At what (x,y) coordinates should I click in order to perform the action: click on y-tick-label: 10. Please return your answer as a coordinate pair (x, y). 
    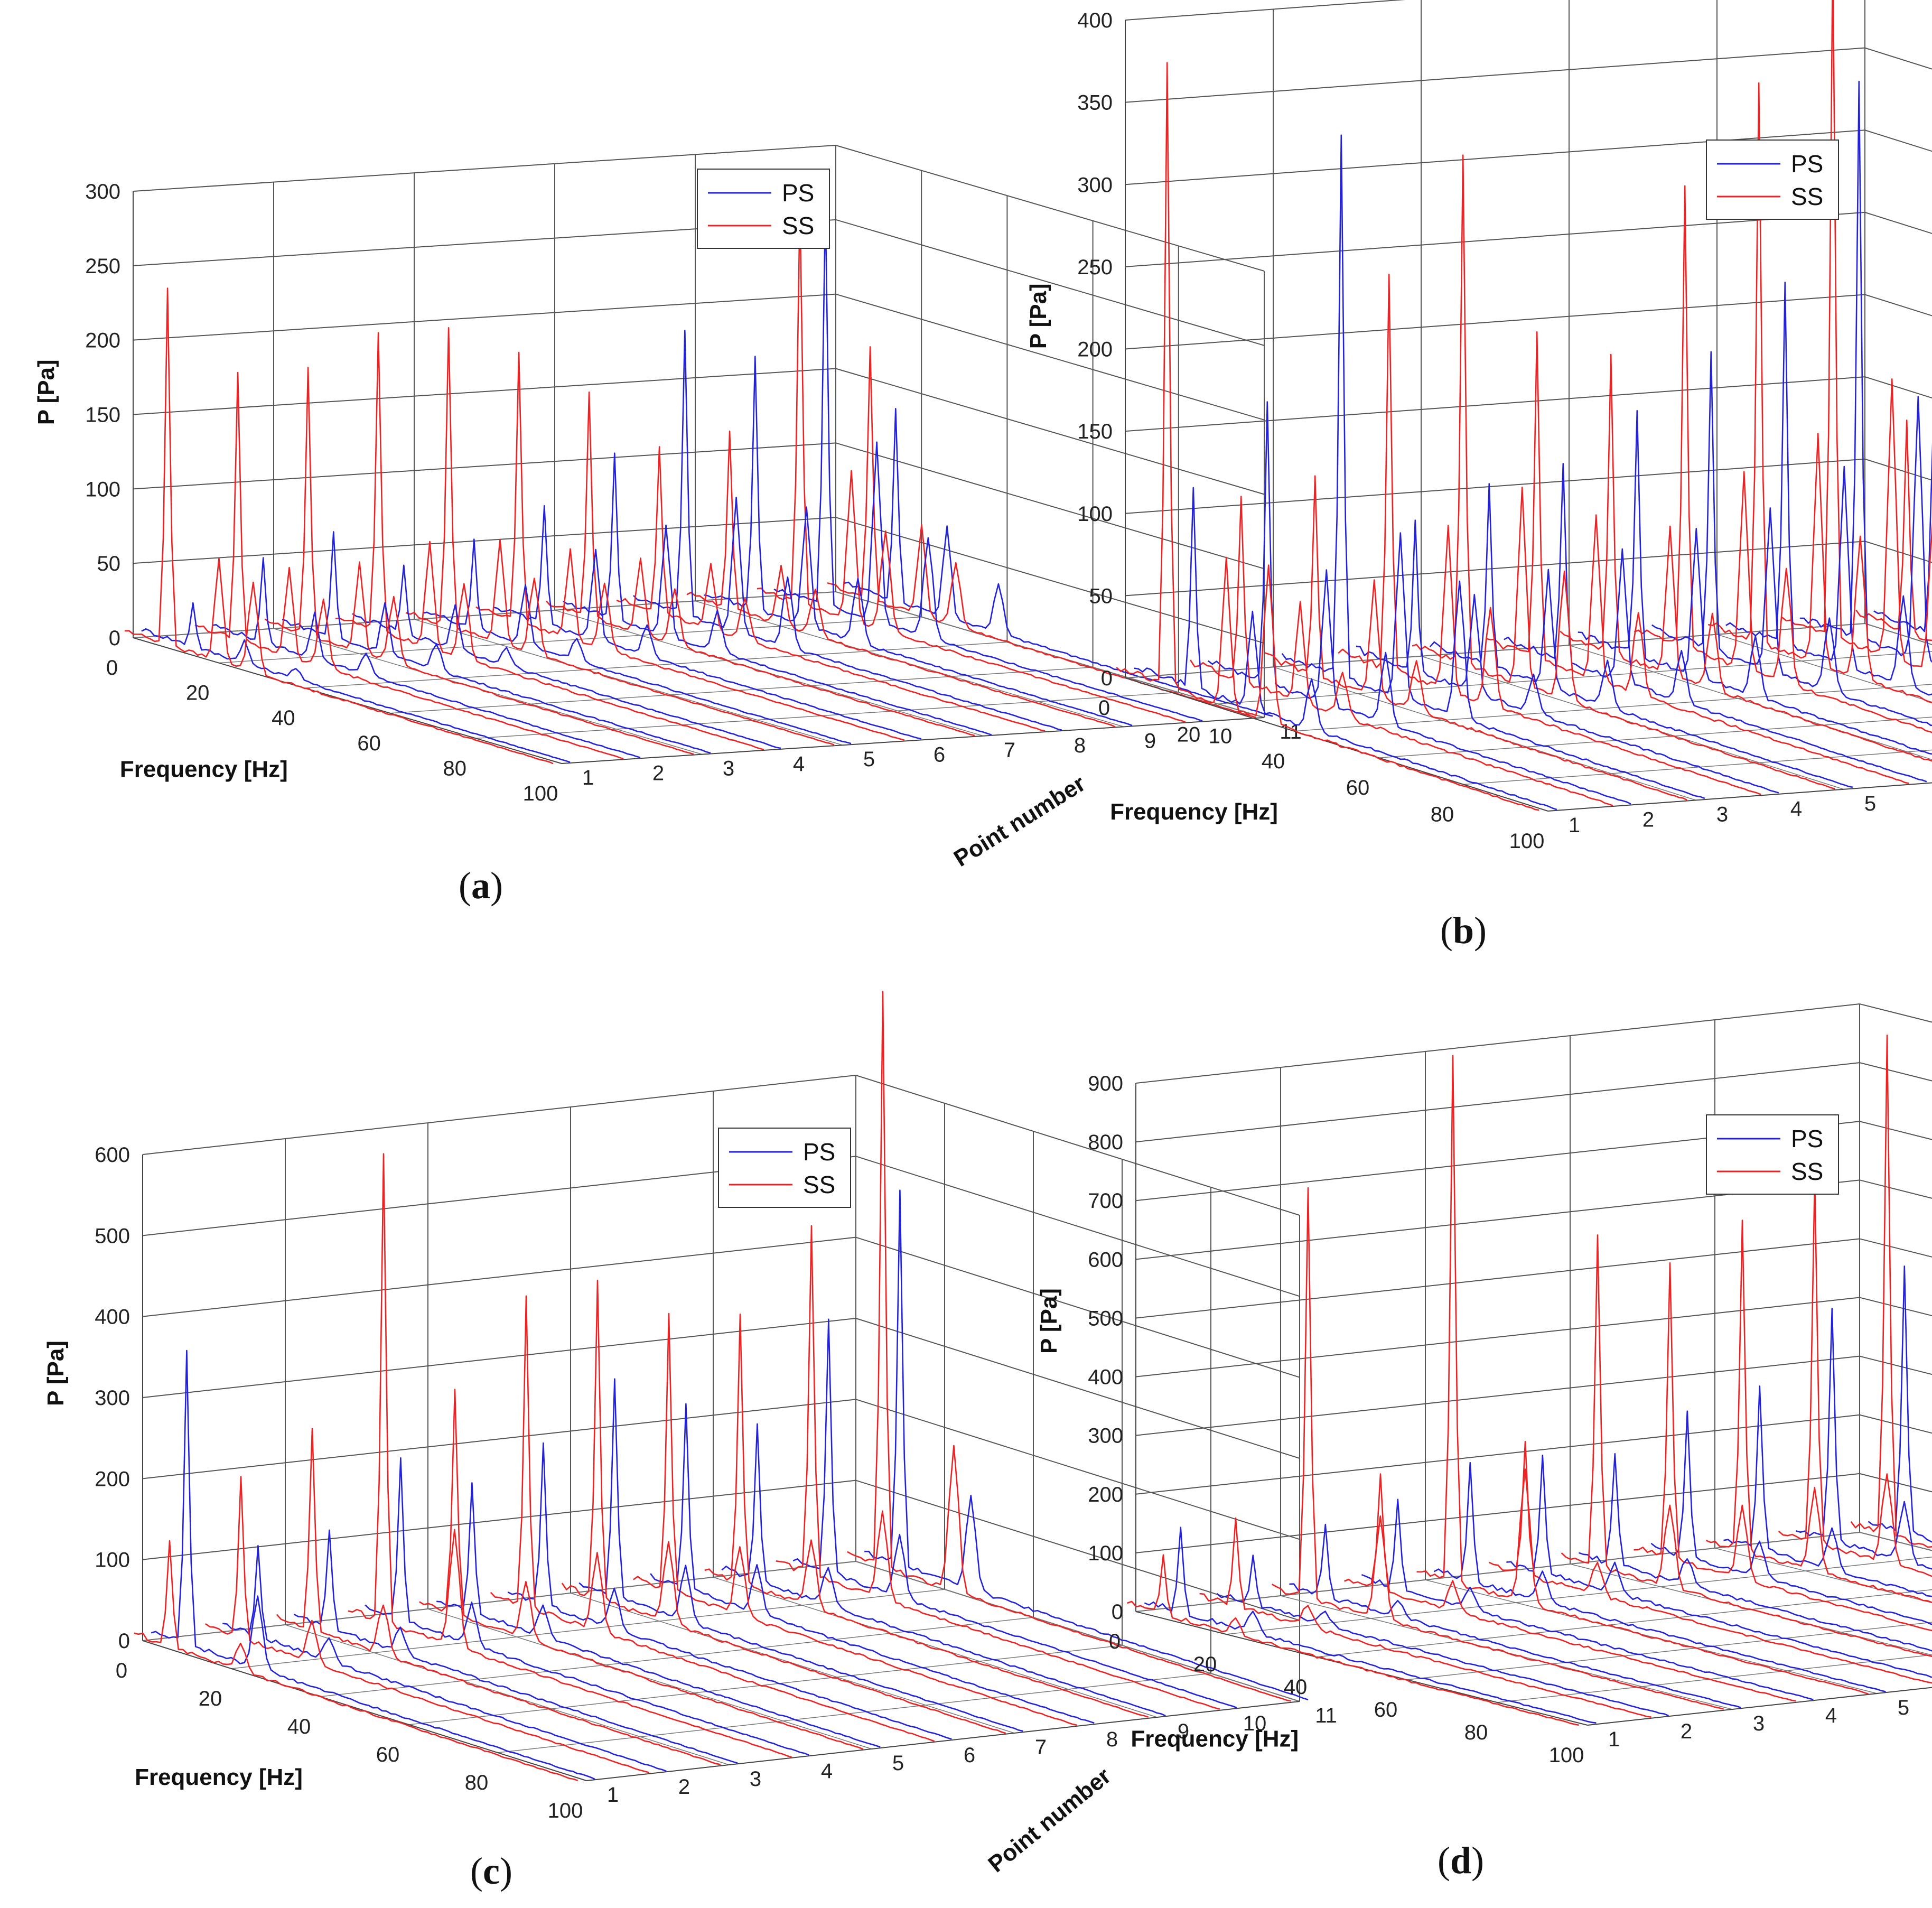
    Looking at the image, I should click on (1221, 736).